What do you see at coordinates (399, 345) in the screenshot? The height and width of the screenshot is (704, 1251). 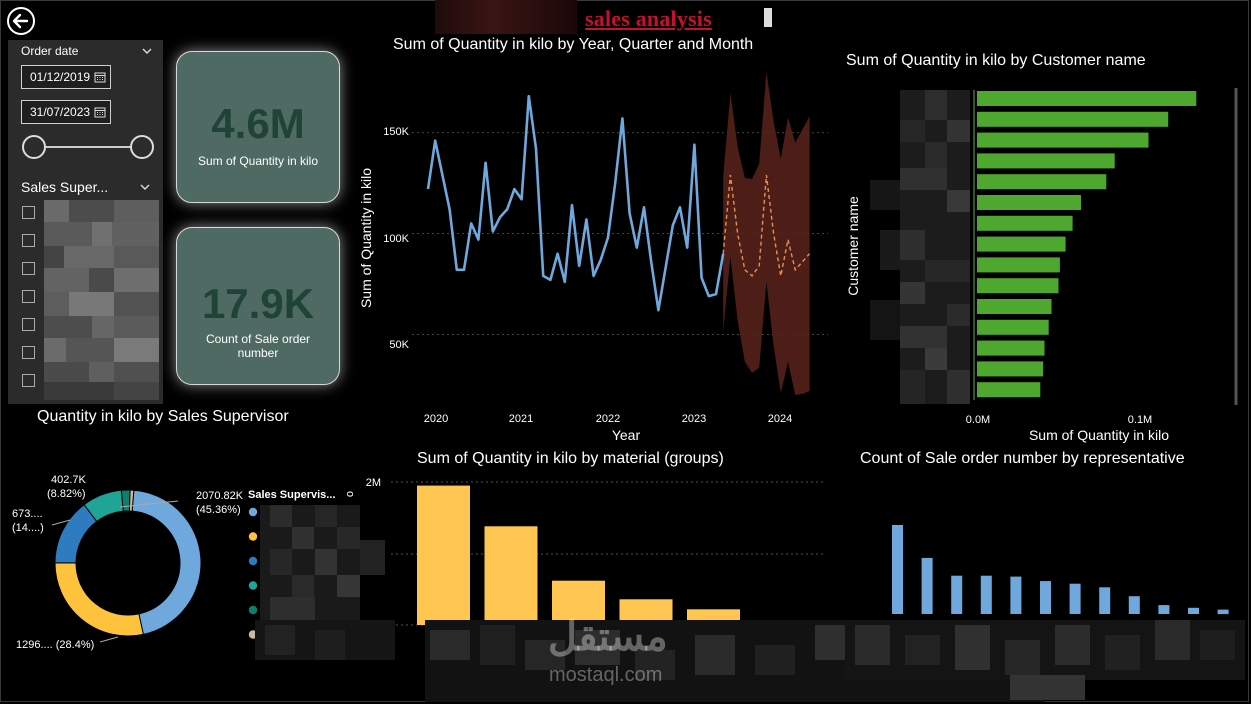 I see `y-tick-label: 50K` at bounding box center [399, 345].